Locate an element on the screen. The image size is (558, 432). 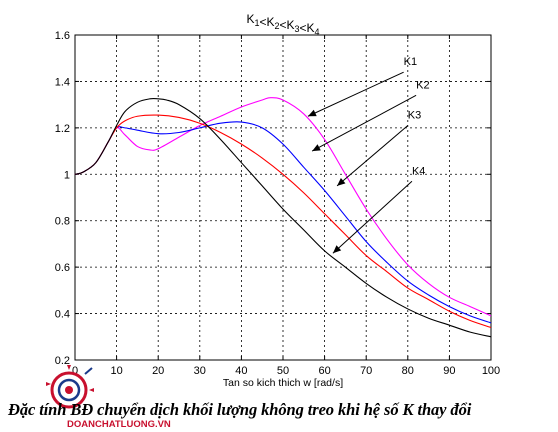
x-tick-label: 10 is located at coordinates (116, 371).